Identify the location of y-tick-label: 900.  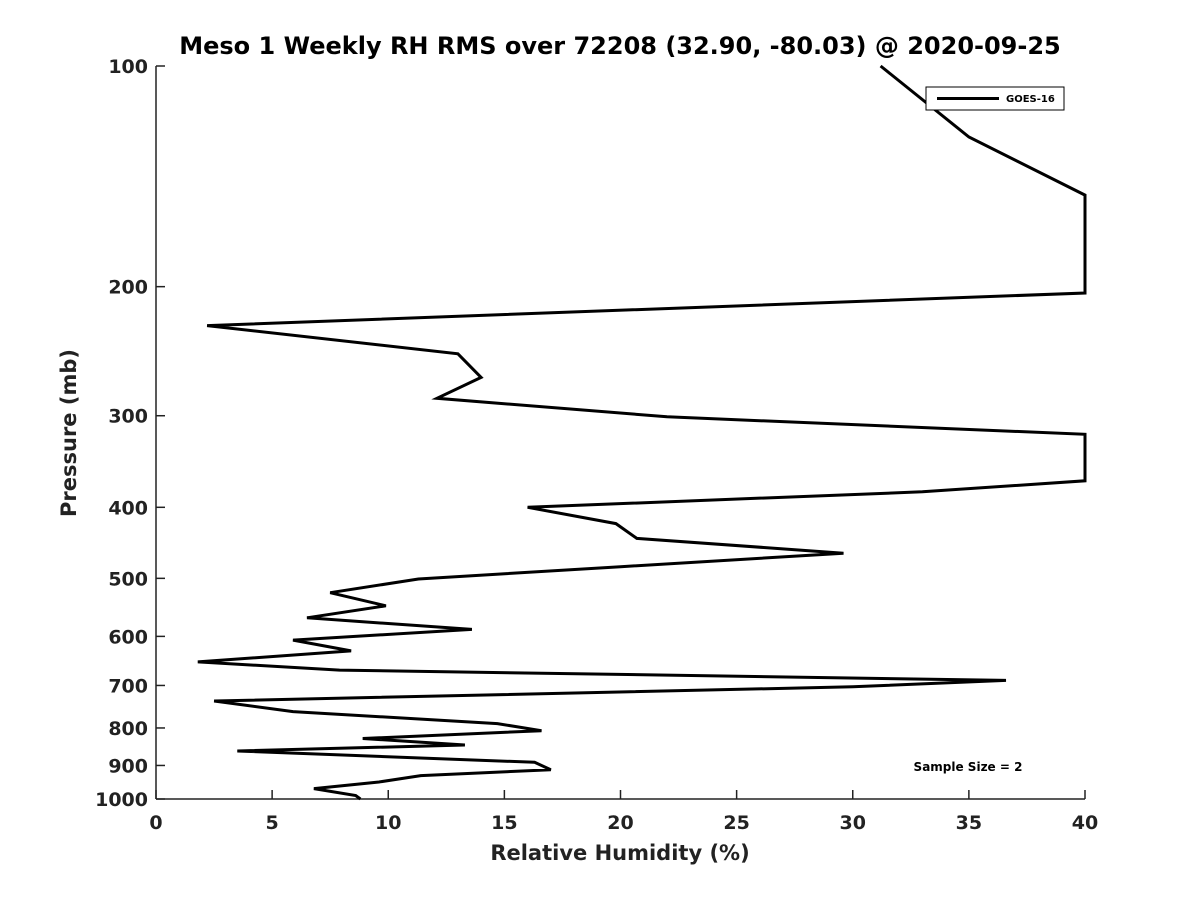
(128, 766).